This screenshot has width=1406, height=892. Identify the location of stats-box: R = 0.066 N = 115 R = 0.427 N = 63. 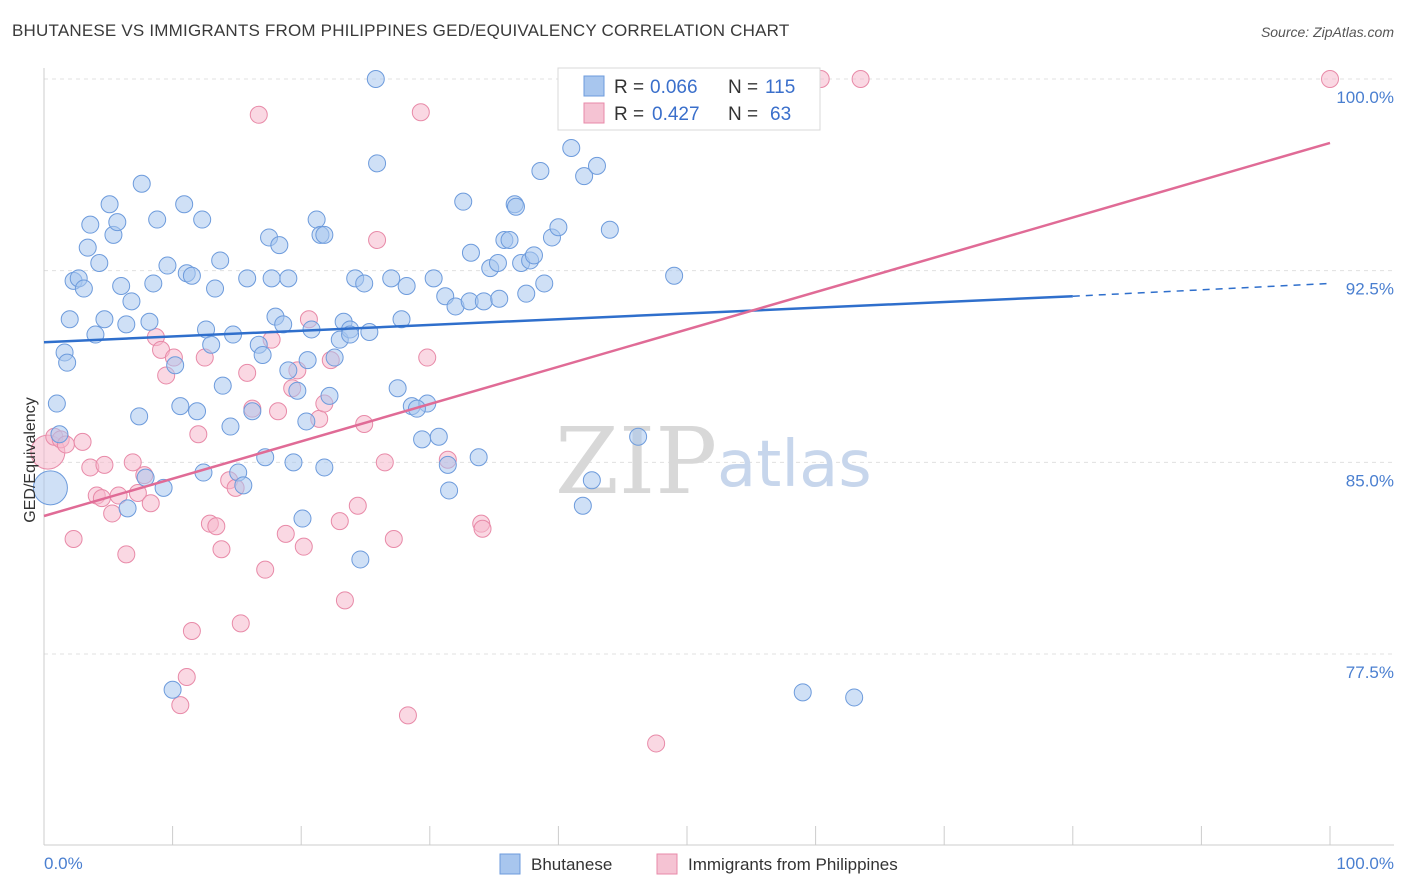
(689, 99).